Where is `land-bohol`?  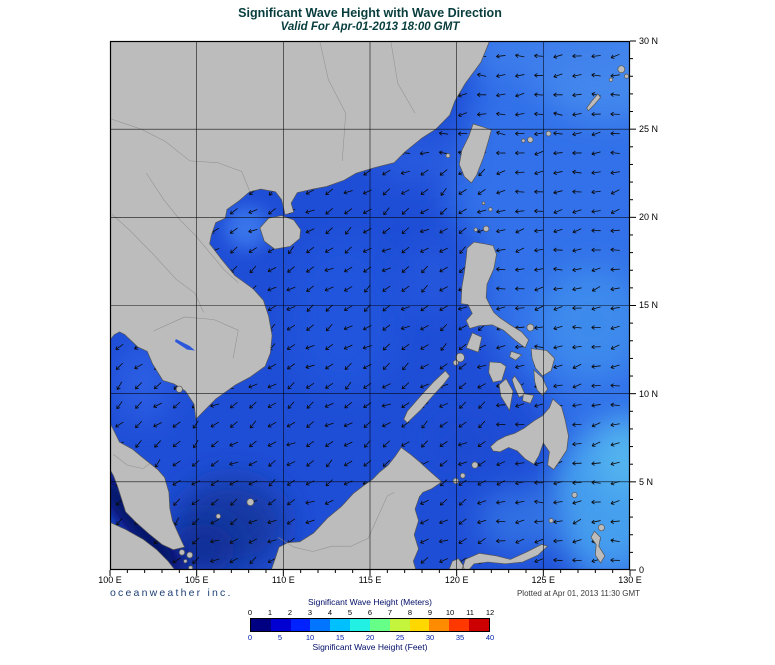
land-bohol is located at coordinates (528, 399).